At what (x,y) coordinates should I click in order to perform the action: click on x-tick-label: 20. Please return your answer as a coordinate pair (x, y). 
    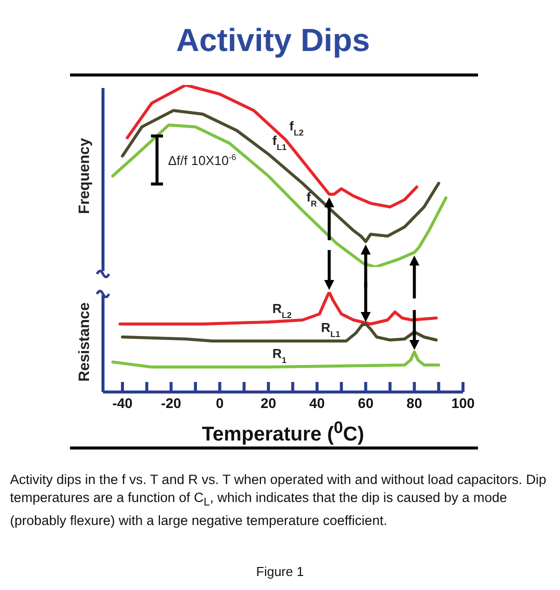
    Looking at the image, I should click on (268, 403).